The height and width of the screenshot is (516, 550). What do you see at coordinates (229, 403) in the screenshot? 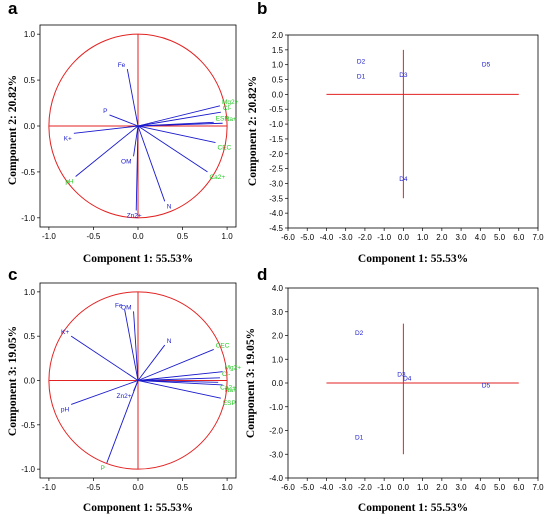
I see `panel-c-vector-label: ESP` at bounding box center [229, 403].